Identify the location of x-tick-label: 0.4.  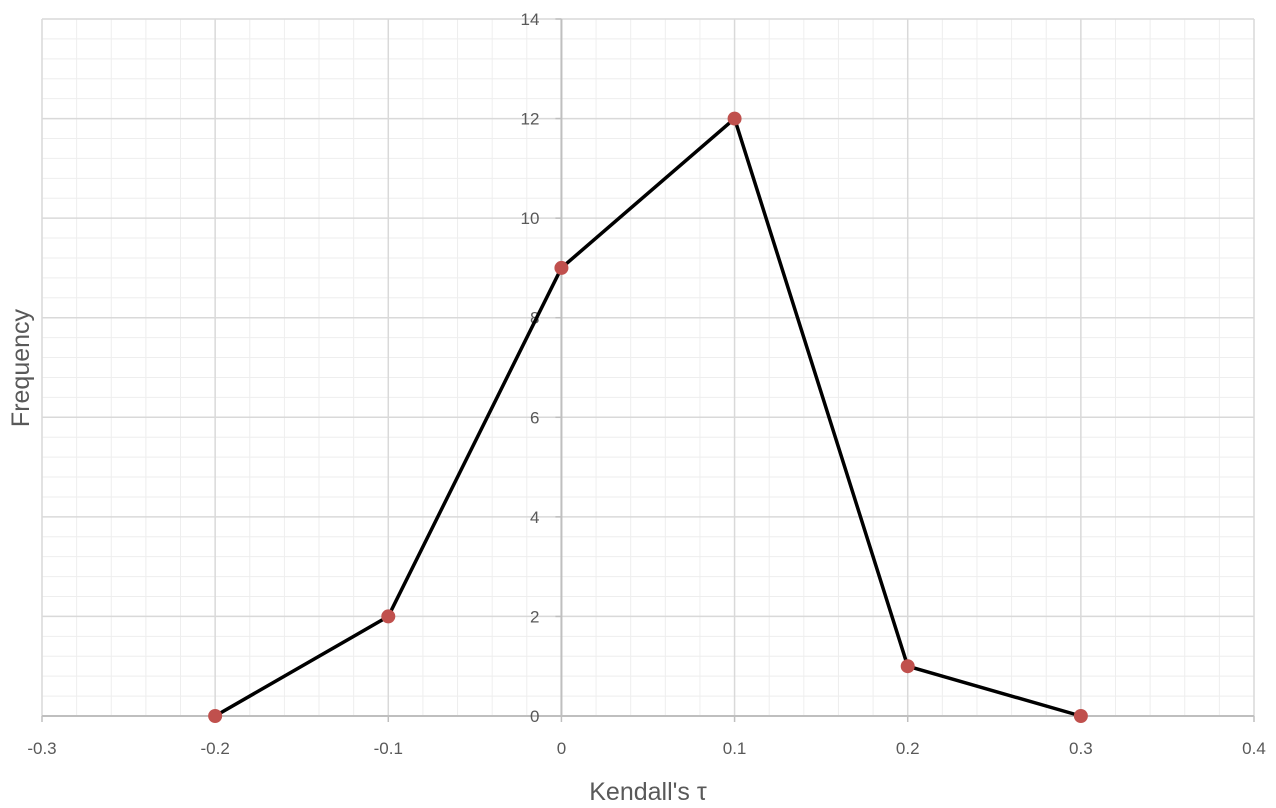
(1254, 748).